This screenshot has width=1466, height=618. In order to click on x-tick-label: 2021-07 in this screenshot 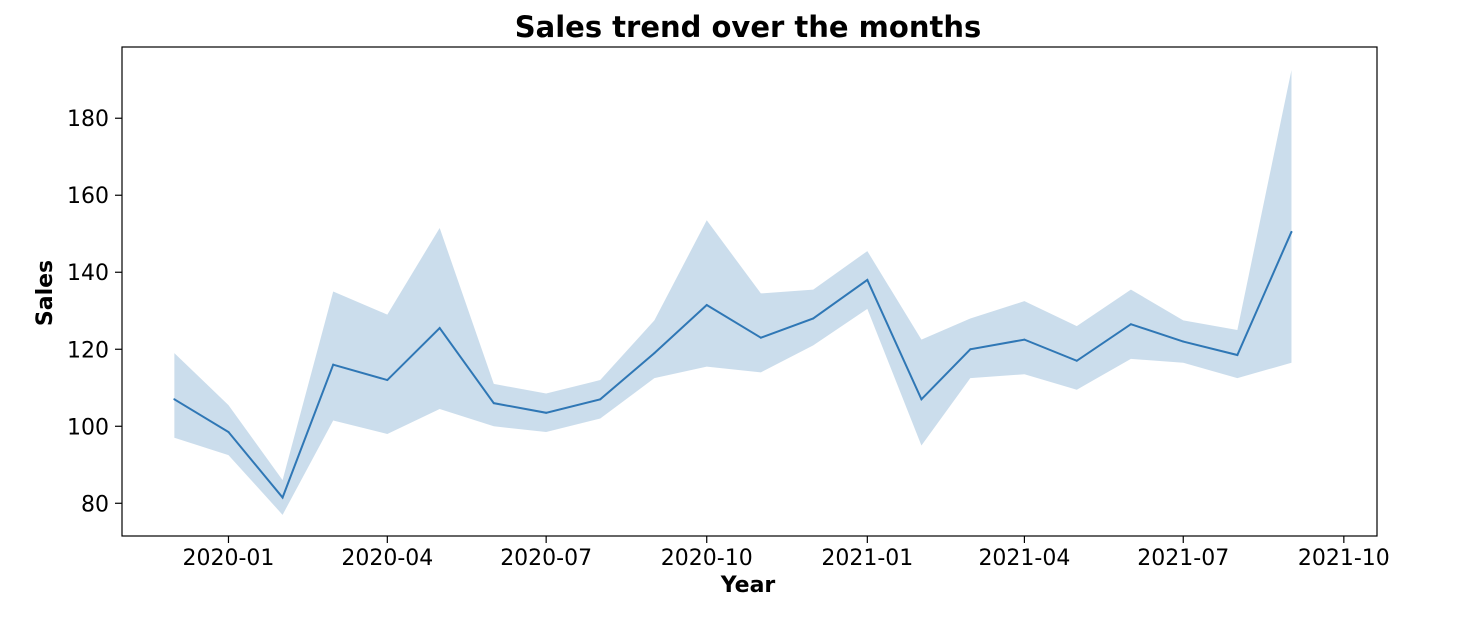, I will do `click(1183, 558)`.